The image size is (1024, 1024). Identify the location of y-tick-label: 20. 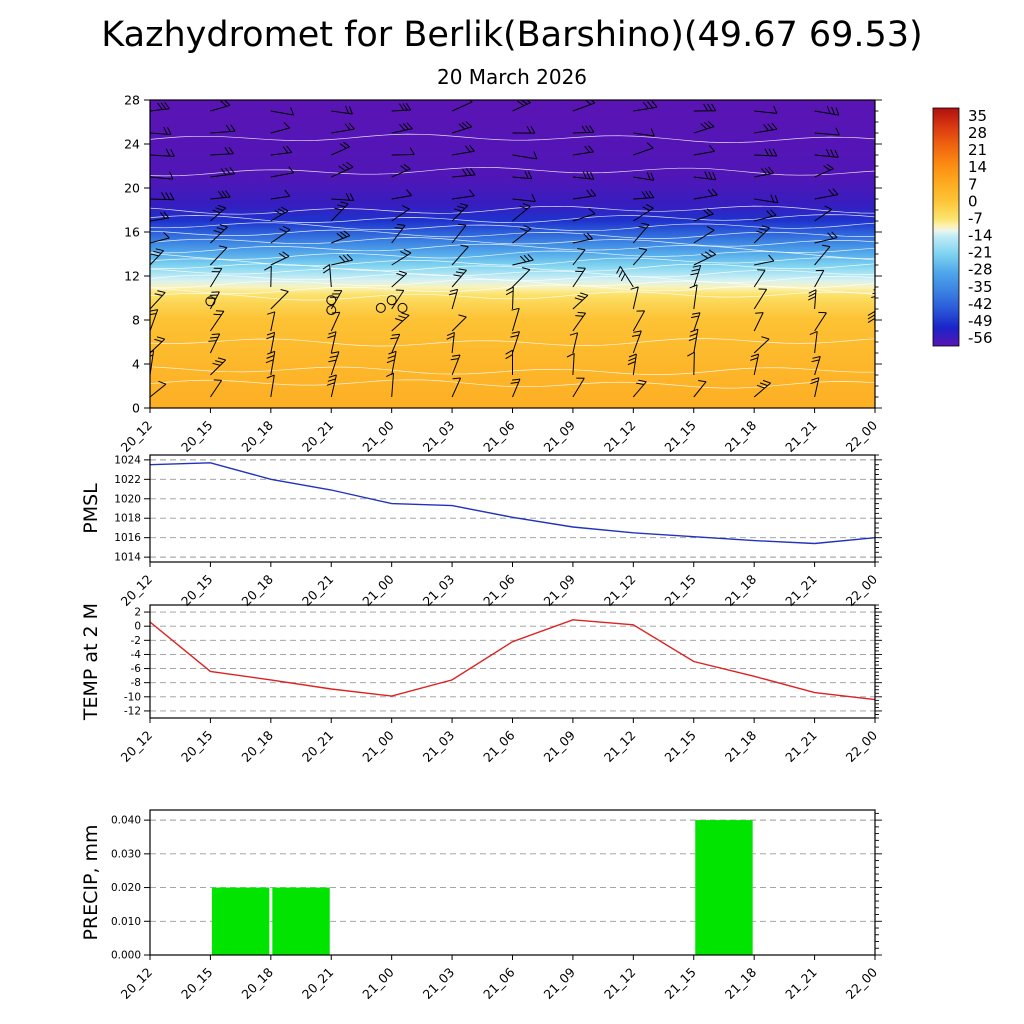
(132, 188).